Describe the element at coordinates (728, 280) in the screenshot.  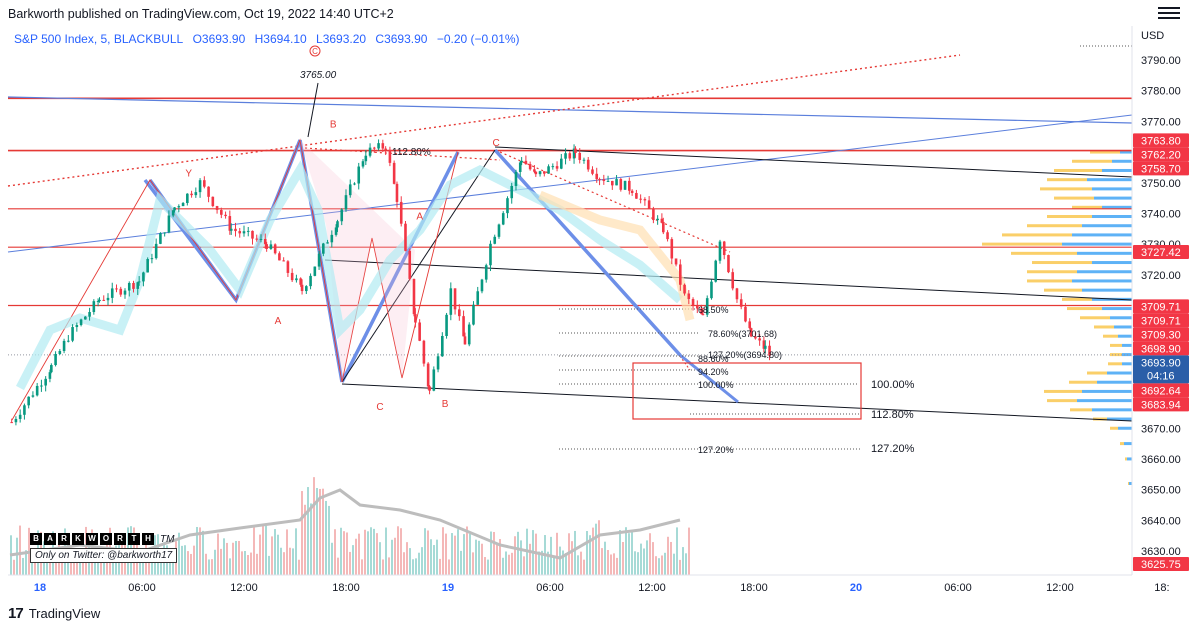
I see `black-channel-mid` at that location.